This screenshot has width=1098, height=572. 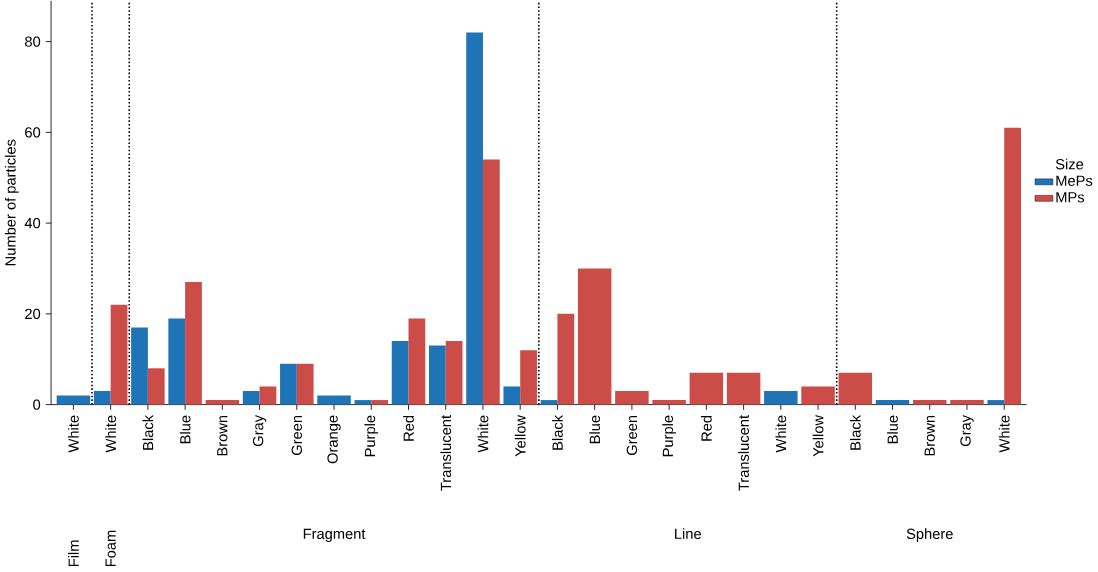 I want to click on y-tick-label: 40, so click(x=32, y=223).